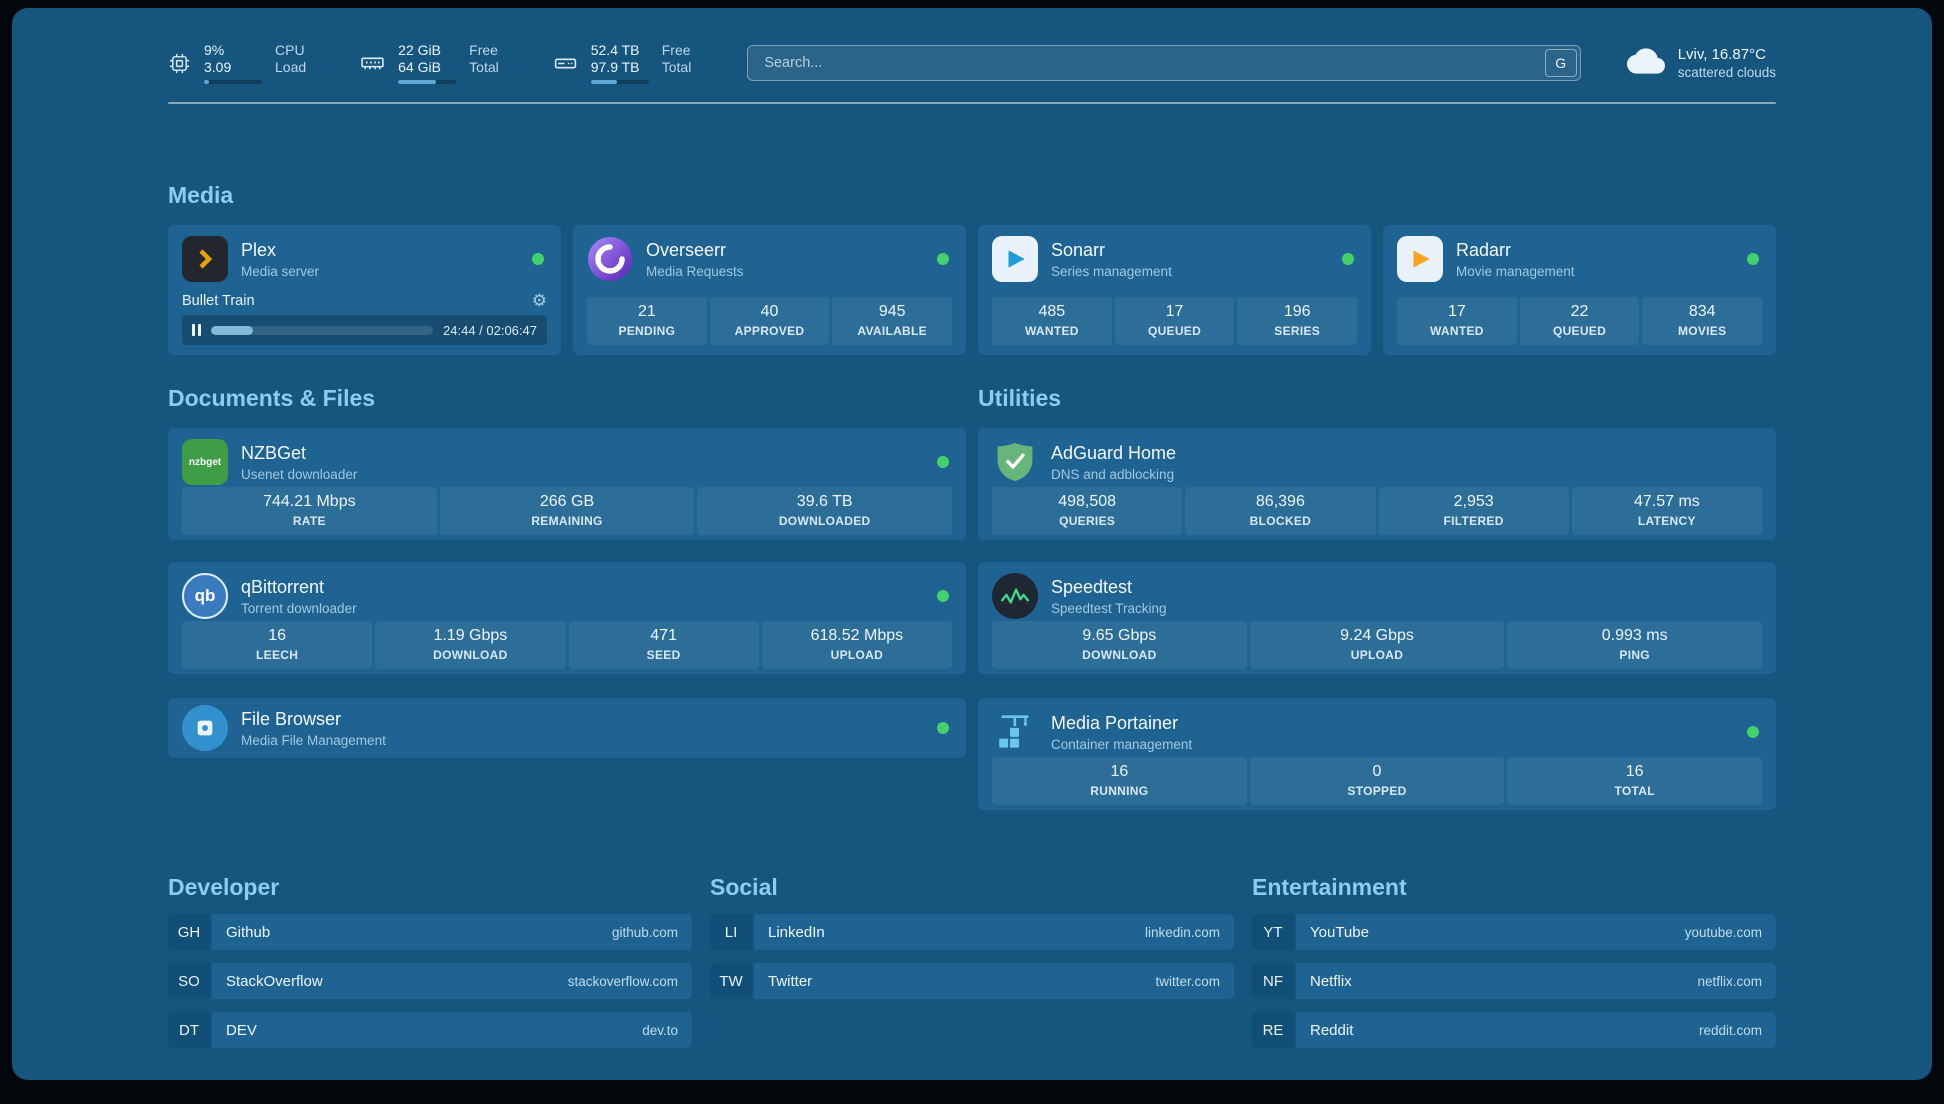 This screenshot has height=1104, width=1944. Describe the element at coordinates (1175, 321) in the screenshot. I see `stats-row: 485 WANTED 17 QUEUED 196 SERIES` at that location.